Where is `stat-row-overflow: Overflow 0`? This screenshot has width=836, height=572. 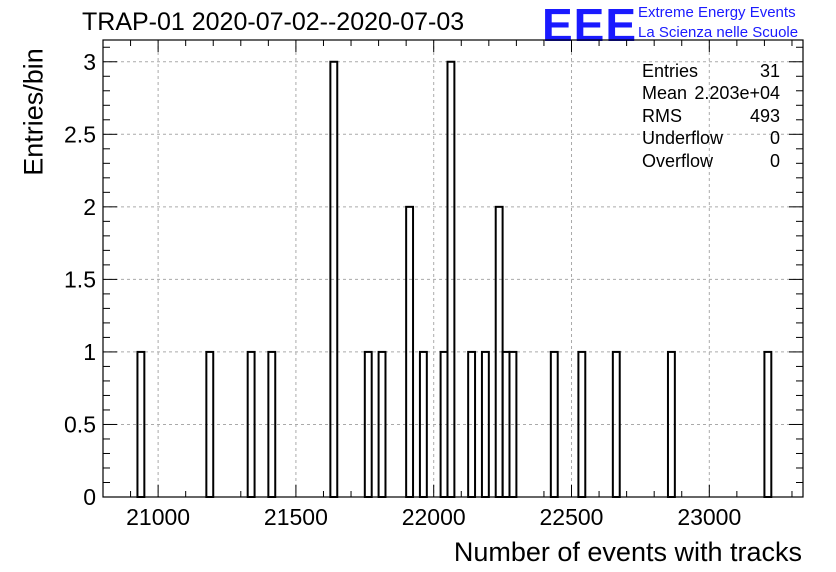 stat-row-overflow: Overflow 0 is located at coordinates (711, 161).